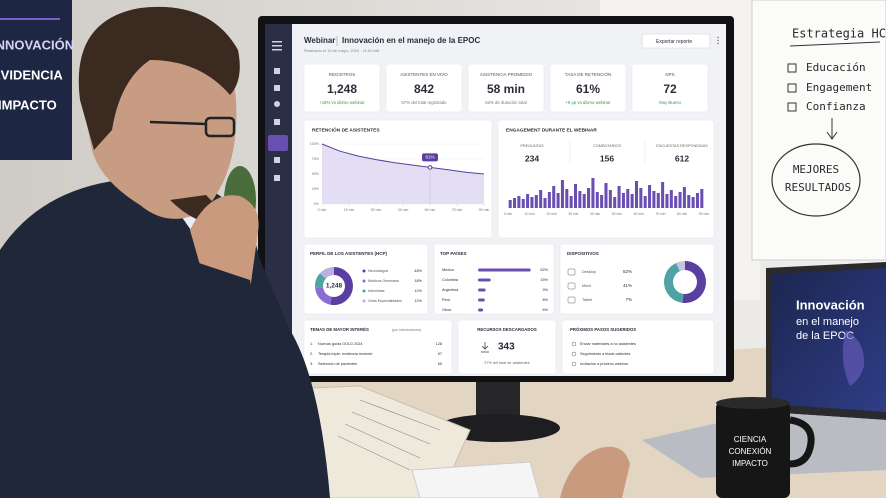 This screenshot has width=886, height=498. Describe the element at coordinates (342, 74) in the screenshot. I see `kpi-label: REGISTROS` at that location.